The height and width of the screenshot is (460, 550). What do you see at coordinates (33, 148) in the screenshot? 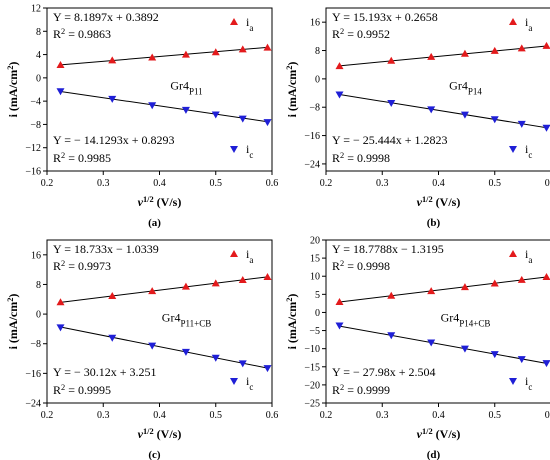
I see `y-tick-label: −12` at bounding box center [33, 148].